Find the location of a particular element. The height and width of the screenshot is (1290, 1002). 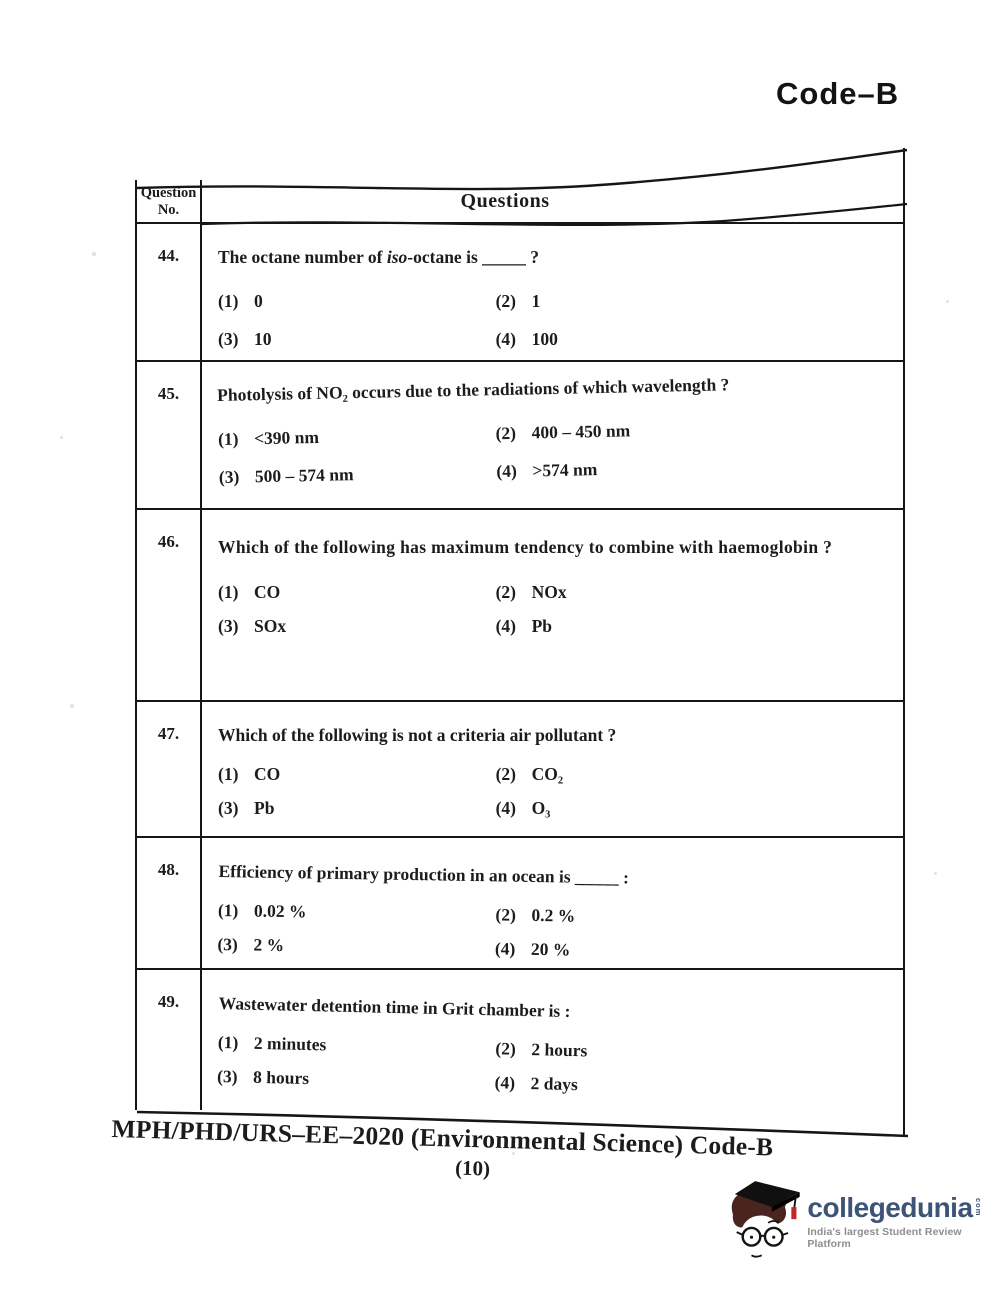

question-number: 44. is located at coordinates (169, 292).